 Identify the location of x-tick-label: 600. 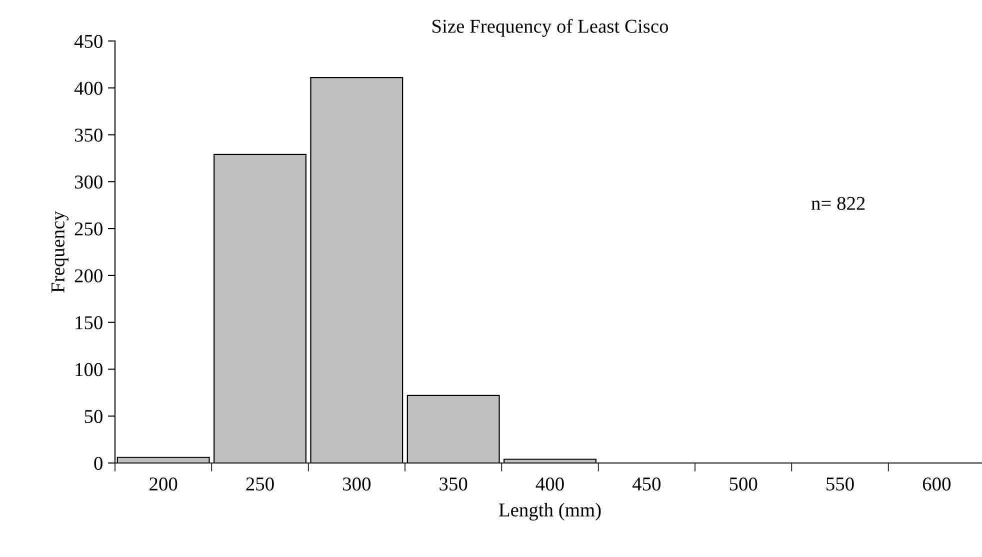
(936, 484).